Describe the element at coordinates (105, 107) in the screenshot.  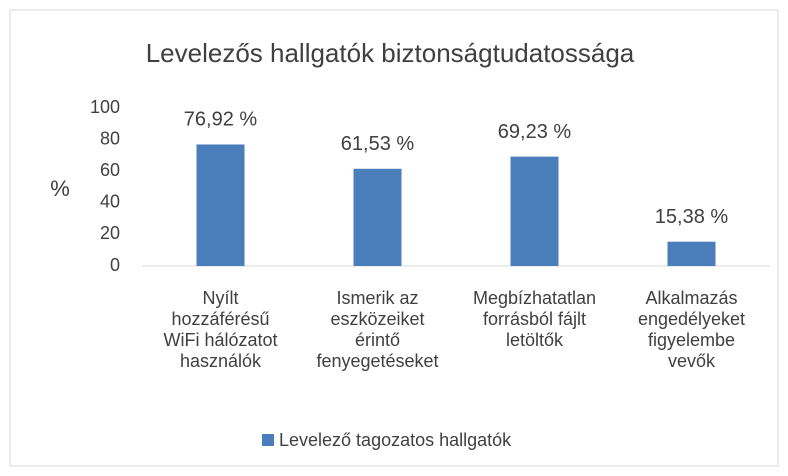
I see `y-tick-label: 100` at that location.